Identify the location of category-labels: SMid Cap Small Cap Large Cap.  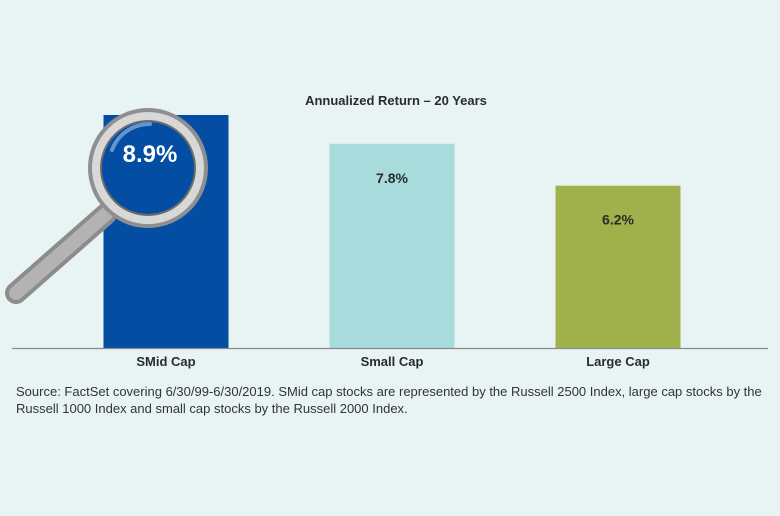
(392, 361).